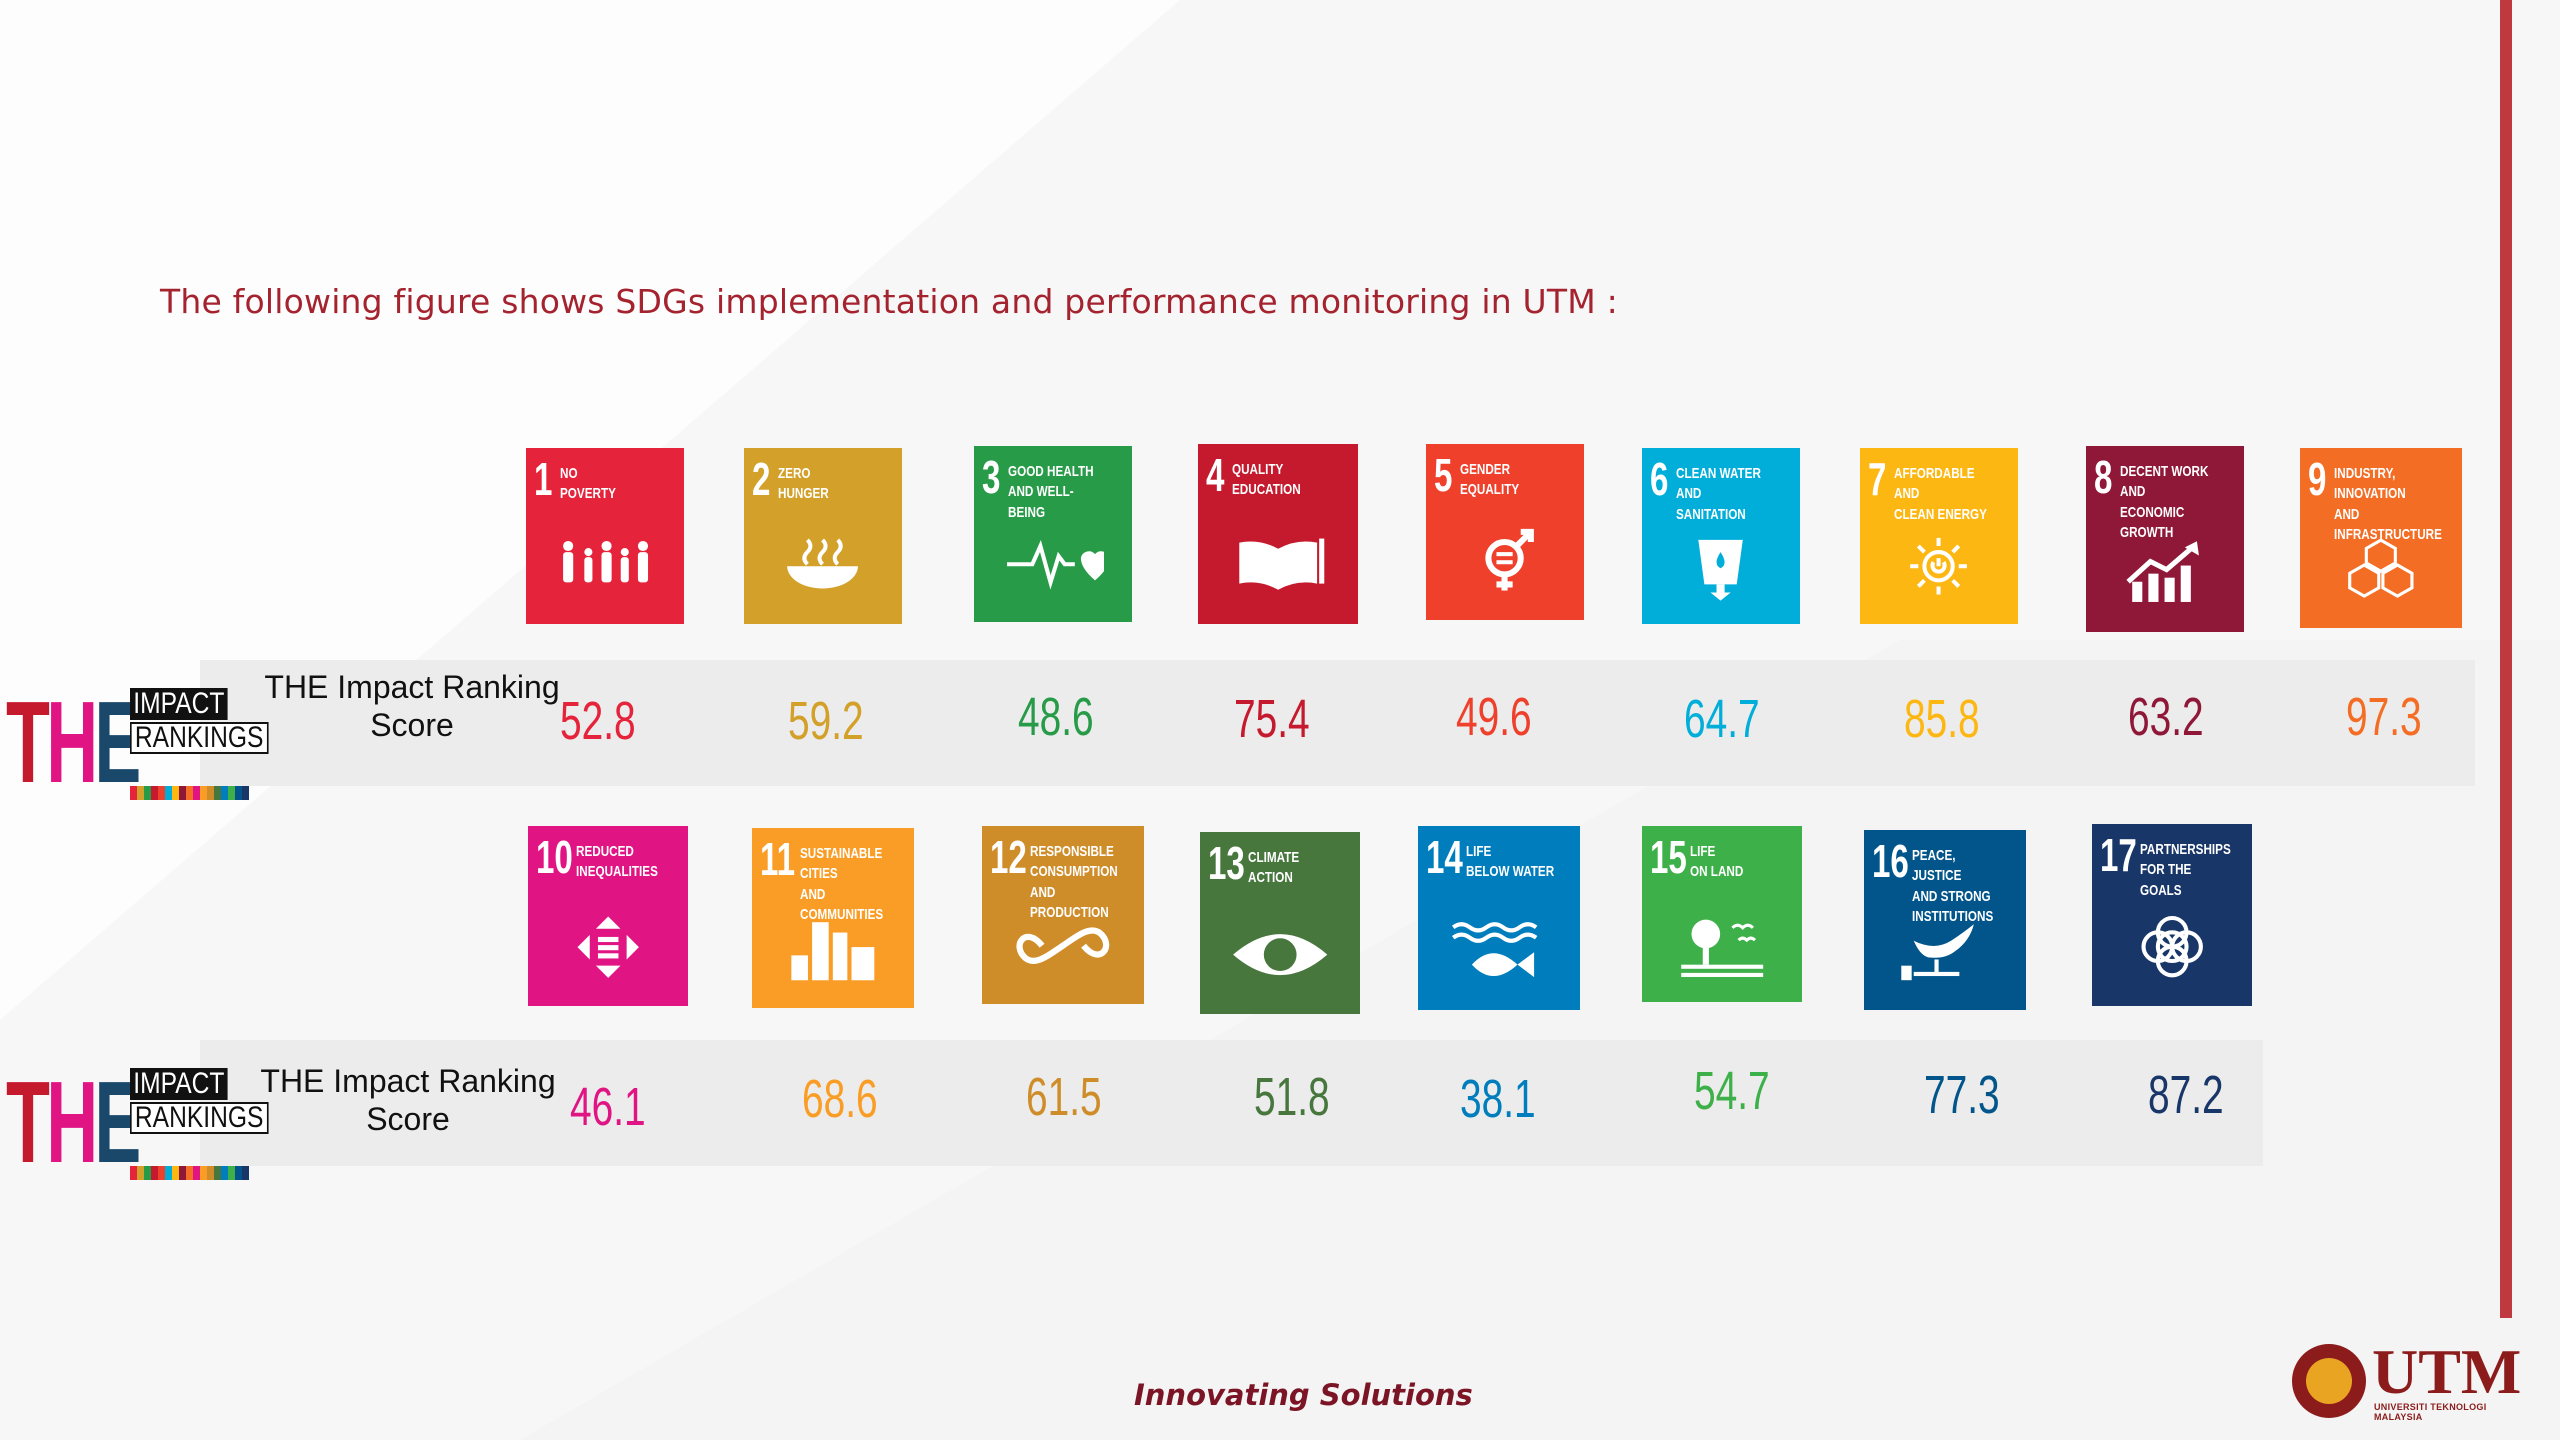 This screenshot has width=2560, height=1440. Describe the element at coordinates (803, 484) in the screenshot. I see `sdg-label: ZERO HUNGER` at that location.